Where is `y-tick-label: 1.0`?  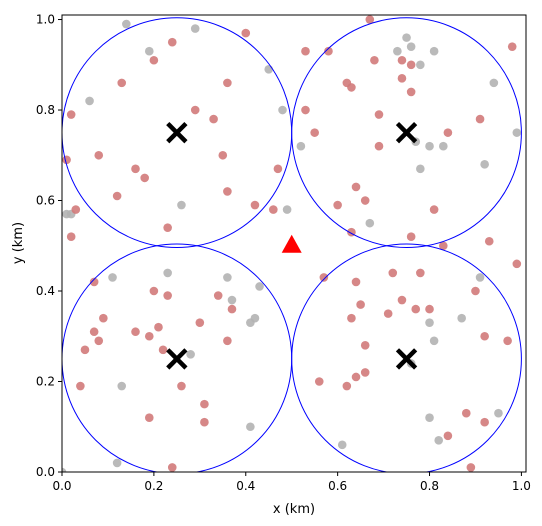
y-tick-label: 1.0 is located at coordinates (45, 20).